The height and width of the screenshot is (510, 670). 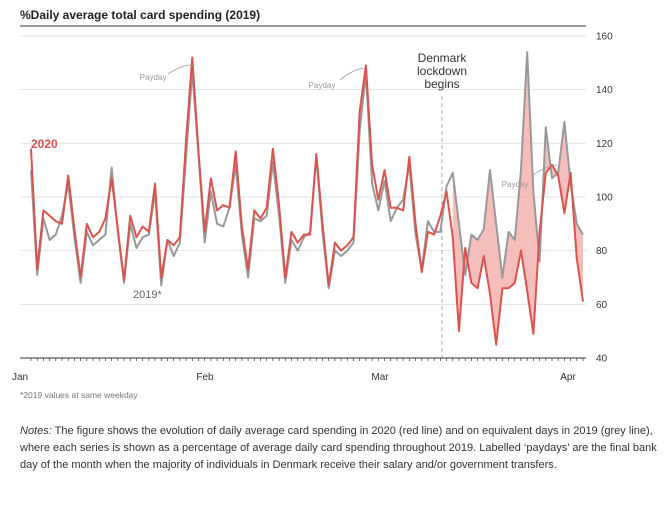 I want to click on y-axis: 40 60 80 100 120 140 160, so click(x=604, y=198).